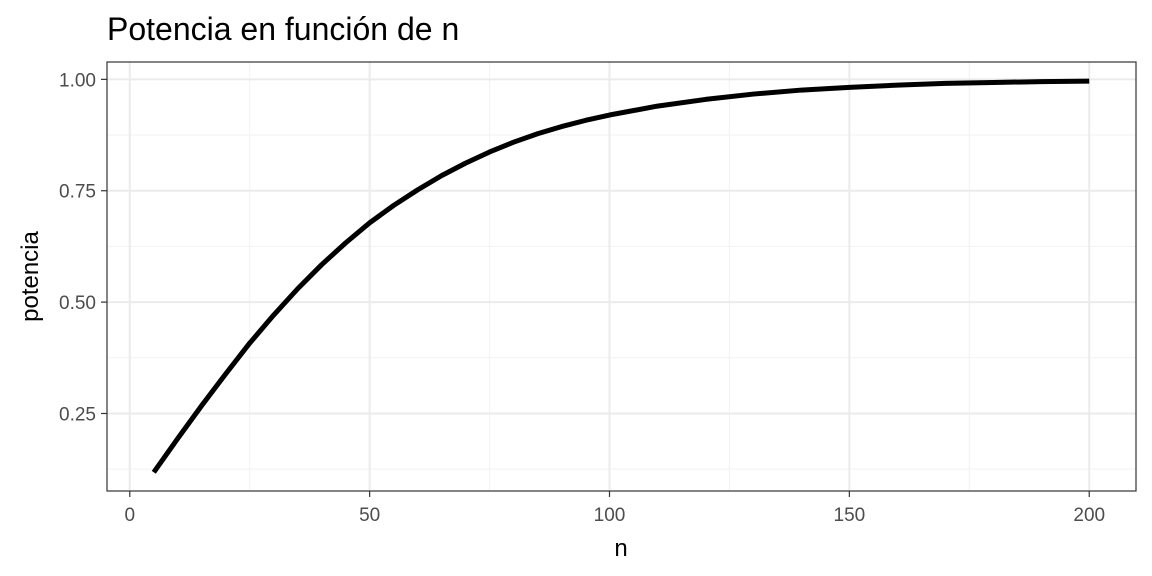 The image size is (1152, 576). I want to click on x-axis: 0 50 100 150 200, so click(614, 508).